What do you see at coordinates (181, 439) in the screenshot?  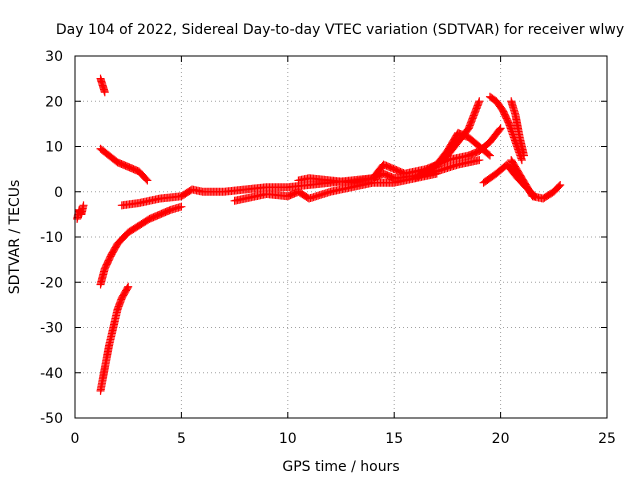 I see `x-tick-label: 5` at bounding box center [181, 439].